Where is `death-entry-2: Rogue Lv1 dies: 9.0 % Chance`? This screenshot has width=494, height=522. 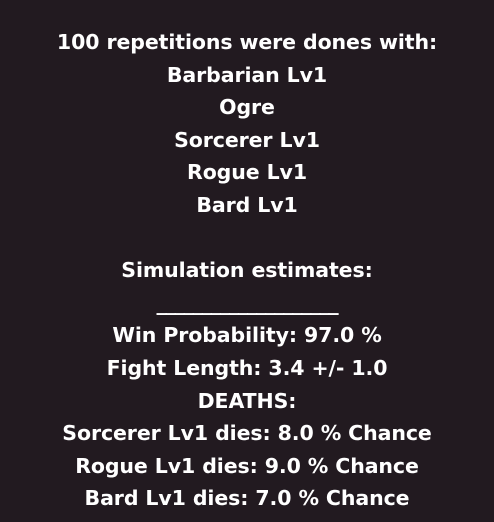 death-entry-2: Rogue Lv1 dies: 9.0 % Chance is located at coordinates (247, 465).